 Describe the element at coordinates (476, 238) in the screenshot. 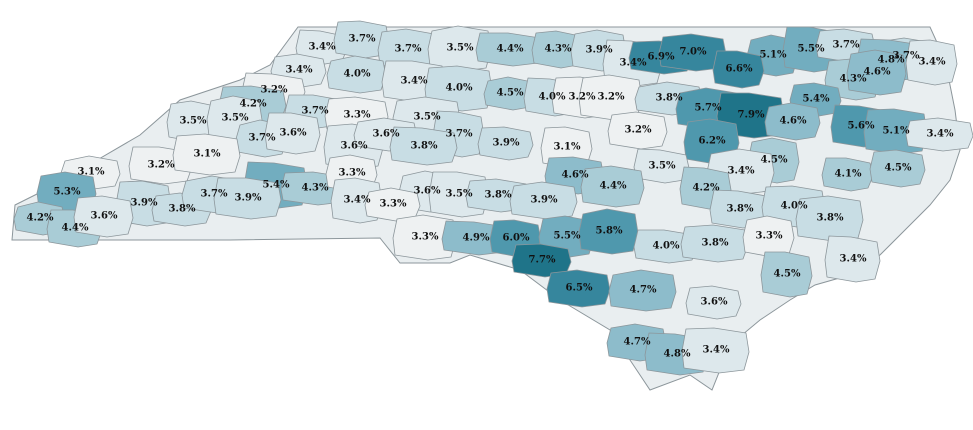

I see `county-rate-label: 4.9%` at that location.